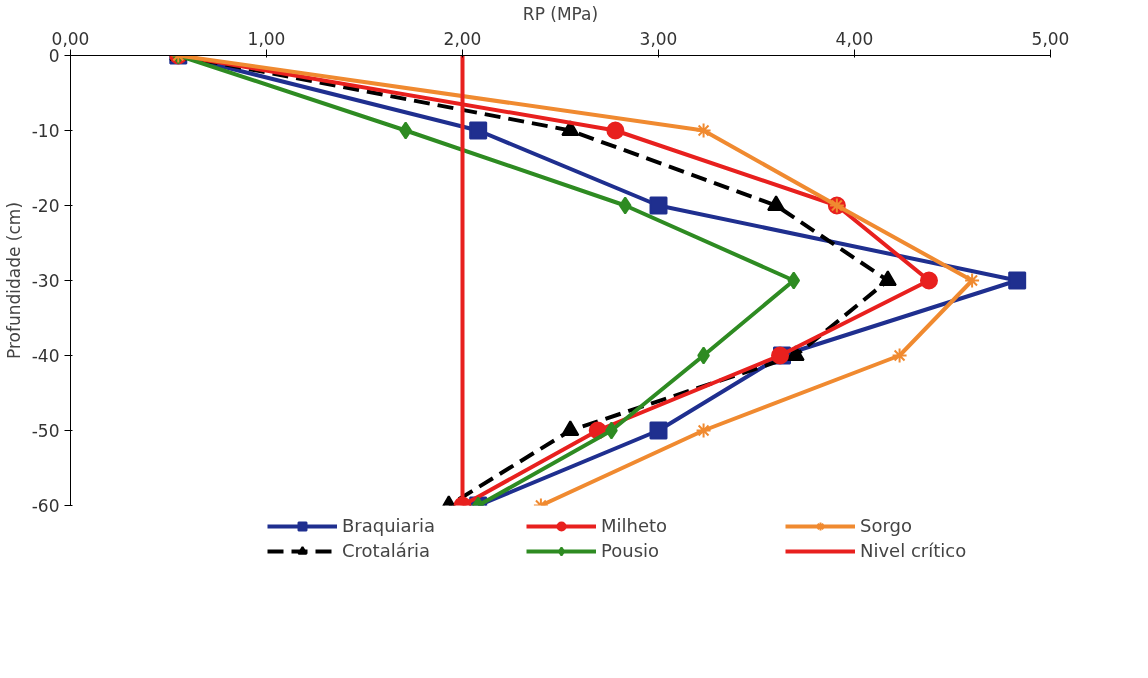  What do you see at coordinates (389, 525) in the screenshot?
I see `legend-label: Braquiaria` at bounding box center [389, 525].